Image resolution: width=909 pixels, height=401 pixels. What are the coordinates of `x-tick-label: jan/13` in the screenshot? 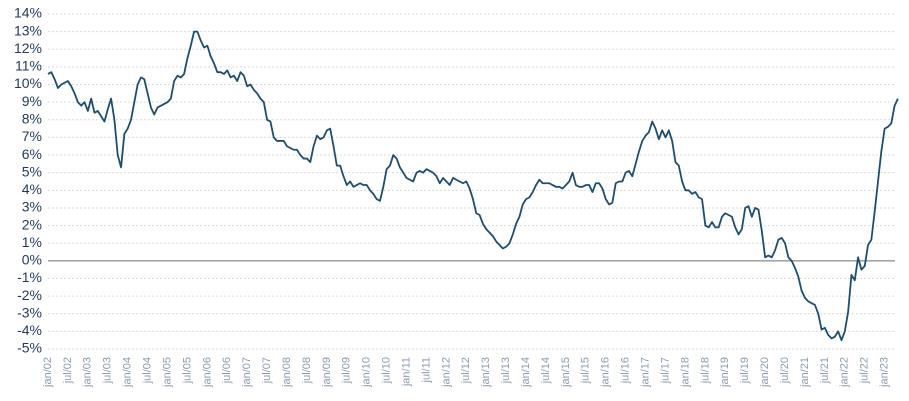 It's located at (486, 372).